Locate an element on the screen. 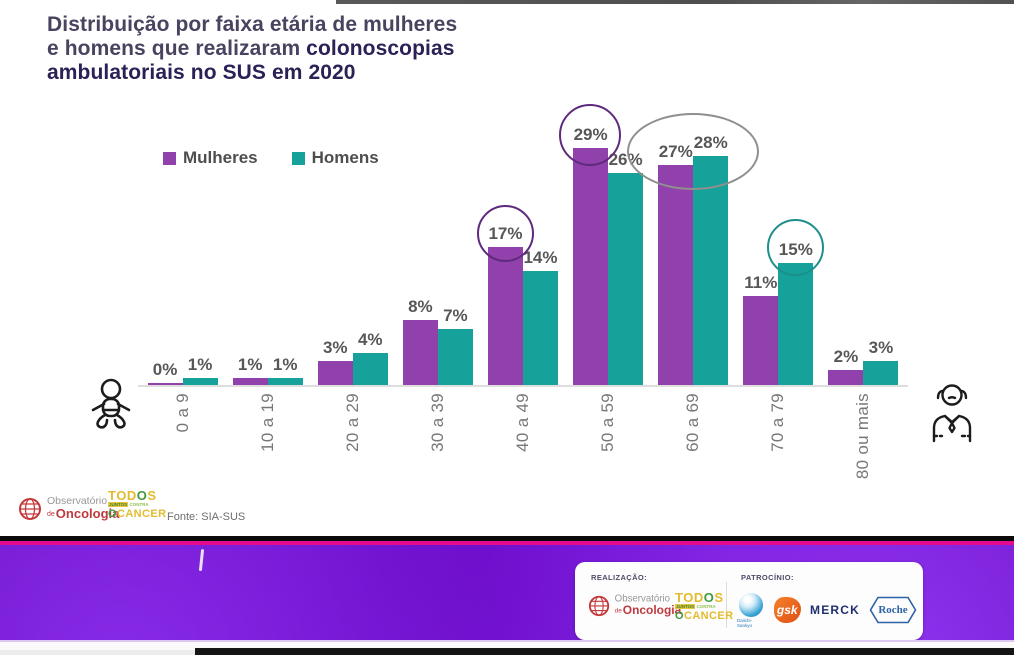  gsk-logo: gsk is located at coordinates (787, 610).